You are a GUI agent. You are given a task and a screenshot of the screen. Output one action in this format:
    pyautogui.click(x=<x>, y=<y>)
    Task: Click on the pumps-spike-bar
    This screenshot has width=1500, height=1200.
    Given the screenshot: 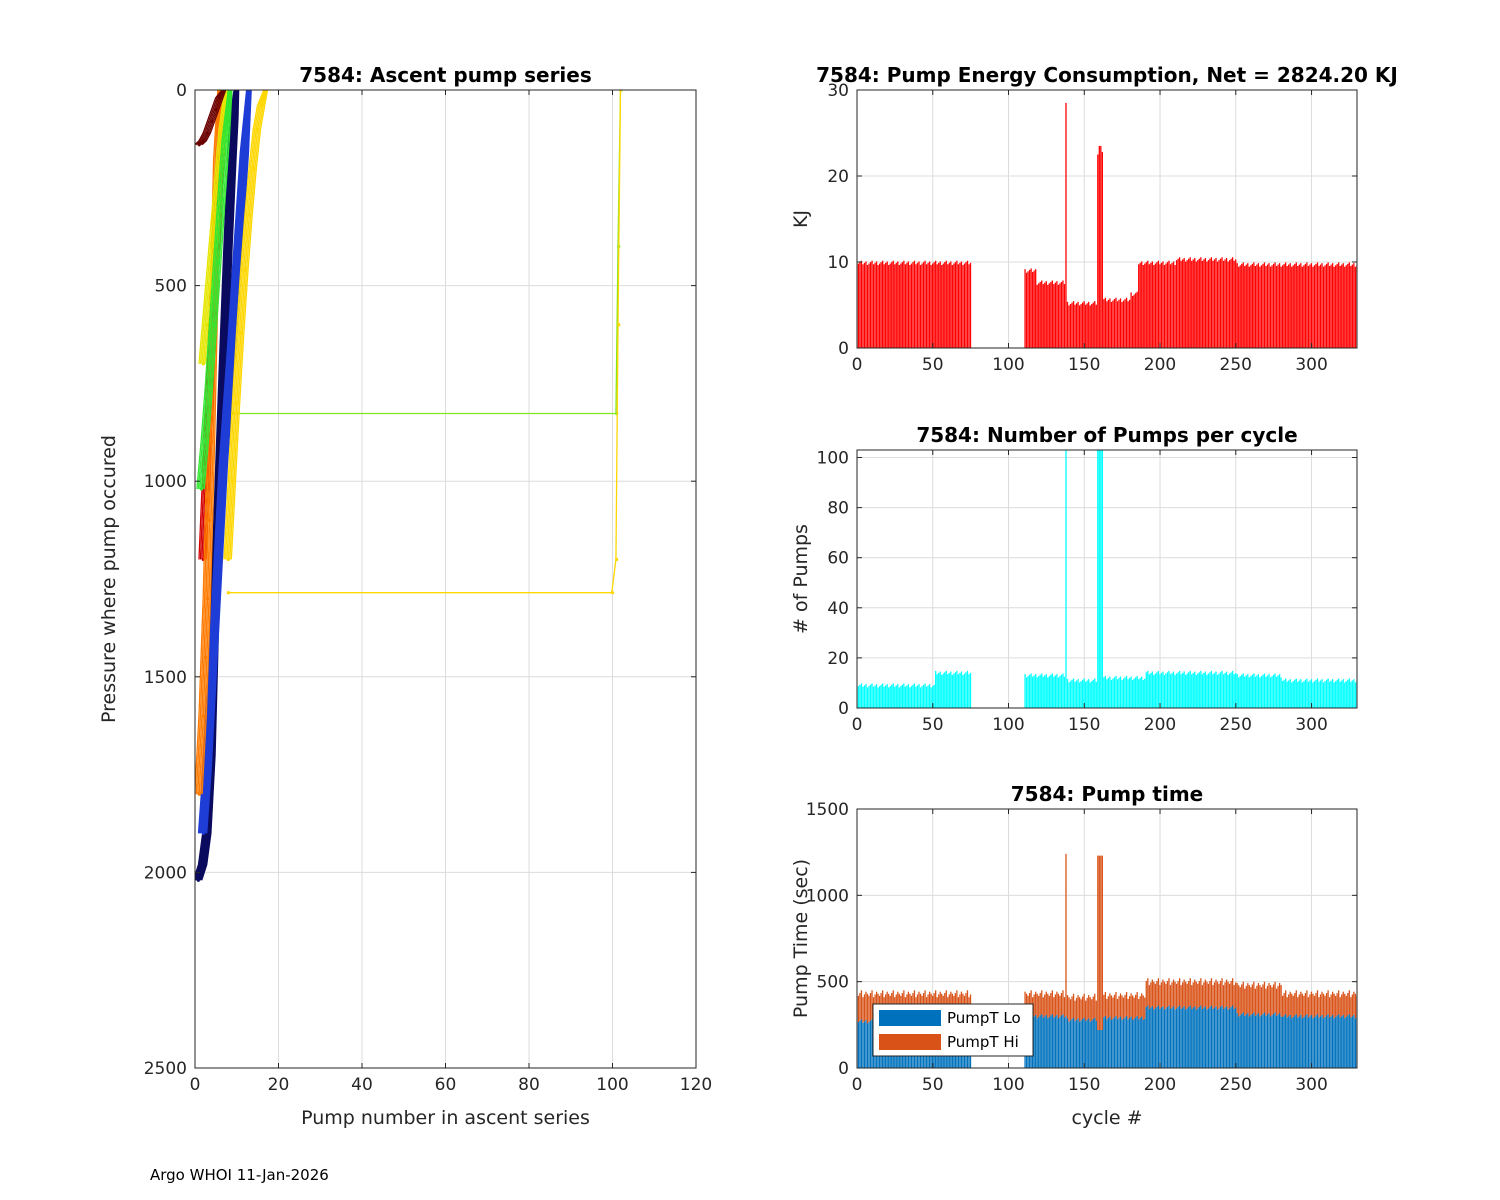 What is the action you would take?
    pyautogui.click(x=1066, y=579)
    